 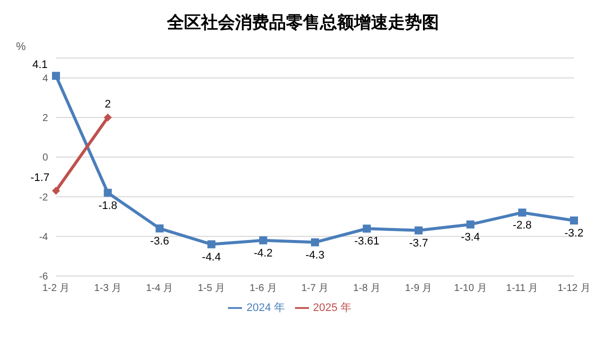 I want to click on y-tick-label: -4, so click(x=43, y=237).